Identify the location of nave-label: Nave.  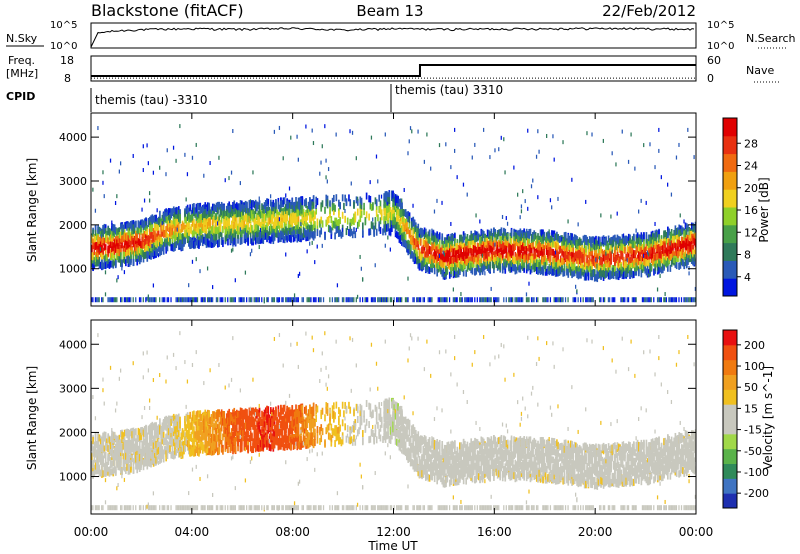
(760, 70).